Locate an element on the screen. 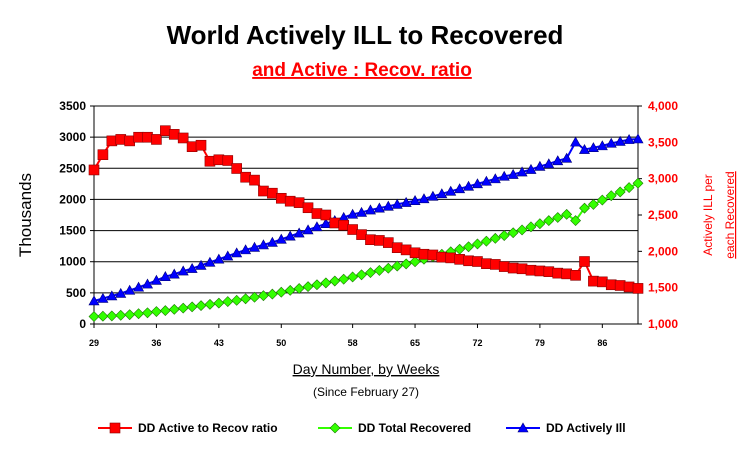 Image resolution: width=752 pixels, height=451 pixels. y-right-tick-label: 4,000 is located at coordinates (663, 106).